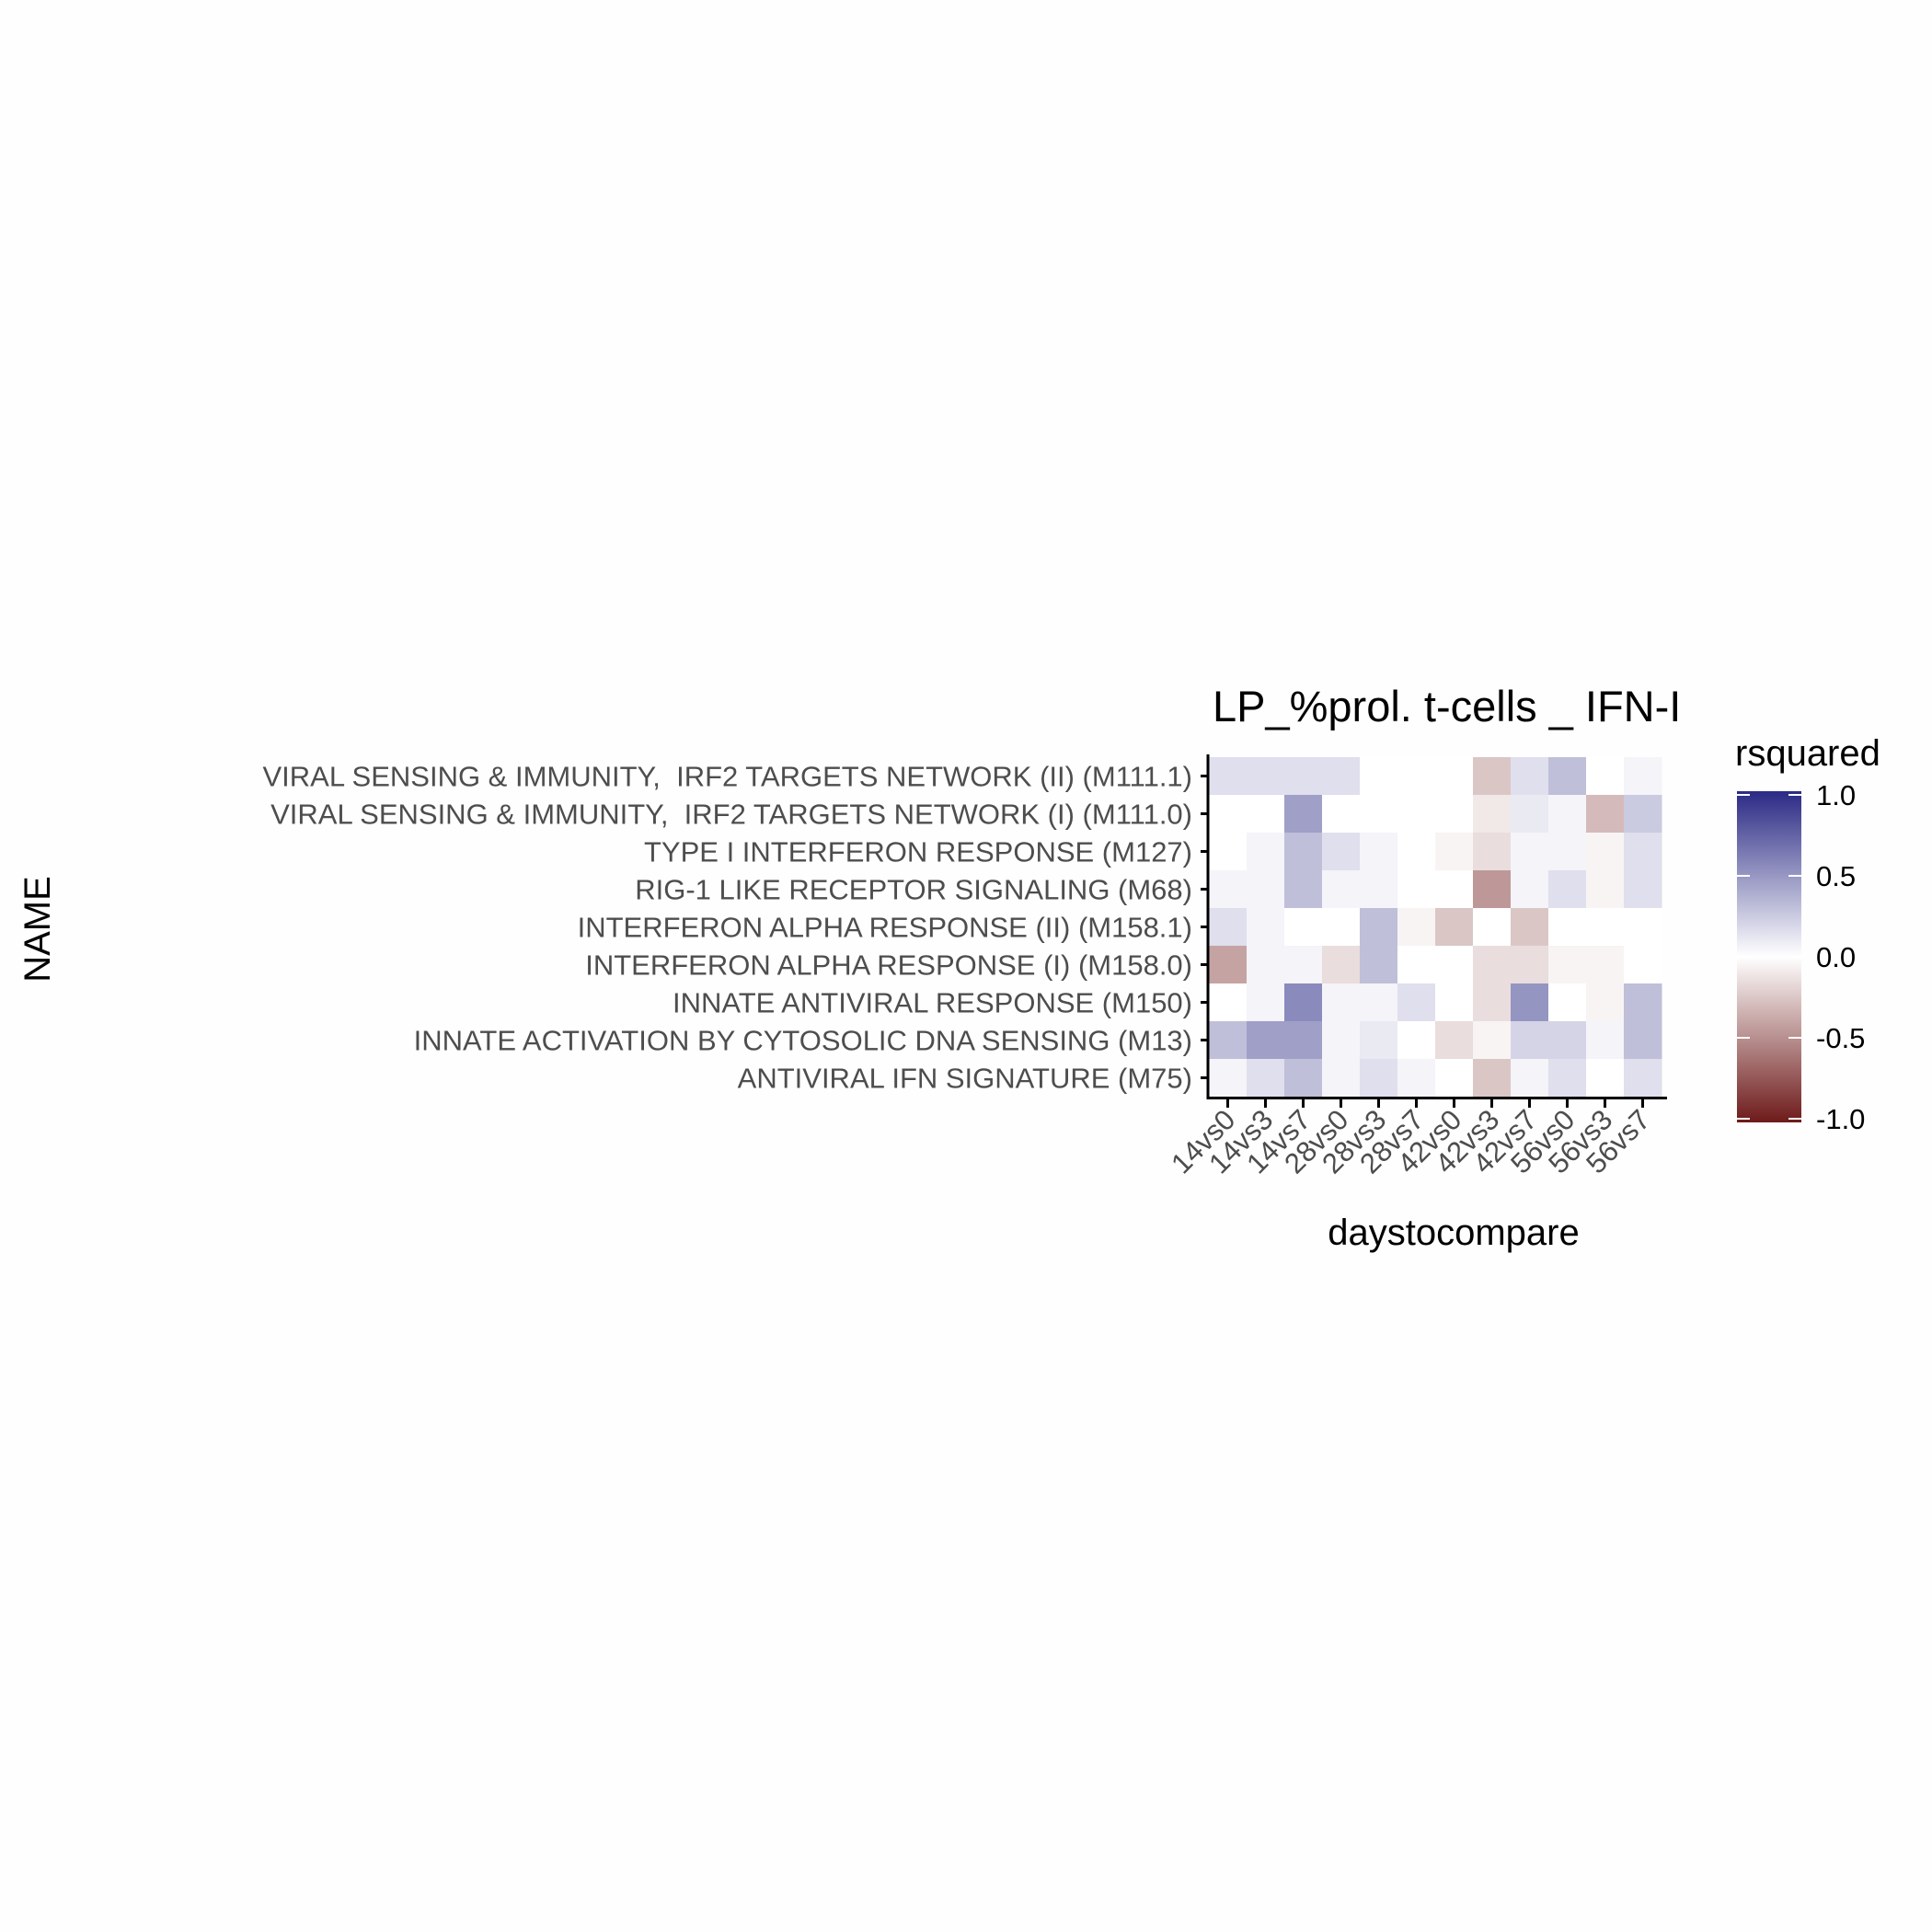 The image size is (1932, 1932). What do you see at coordinates (1447, 706) in the screenshot?
I see `chart-title: LP_%prol. t-cells _ IFN-I` at bounding box center [1447, 706].